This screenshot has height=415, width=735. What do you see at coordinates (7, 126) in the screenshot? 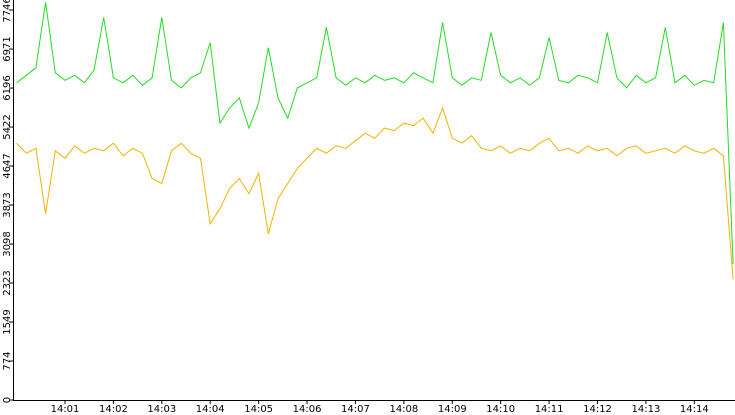
I see `y-tick-label: 5422` at bounding box center [7, 126].